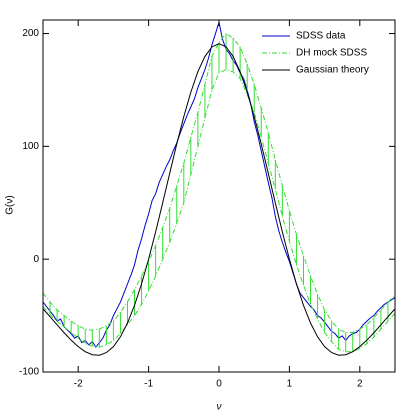  I want to click on y-tick-label: -100, so click(29, 372).